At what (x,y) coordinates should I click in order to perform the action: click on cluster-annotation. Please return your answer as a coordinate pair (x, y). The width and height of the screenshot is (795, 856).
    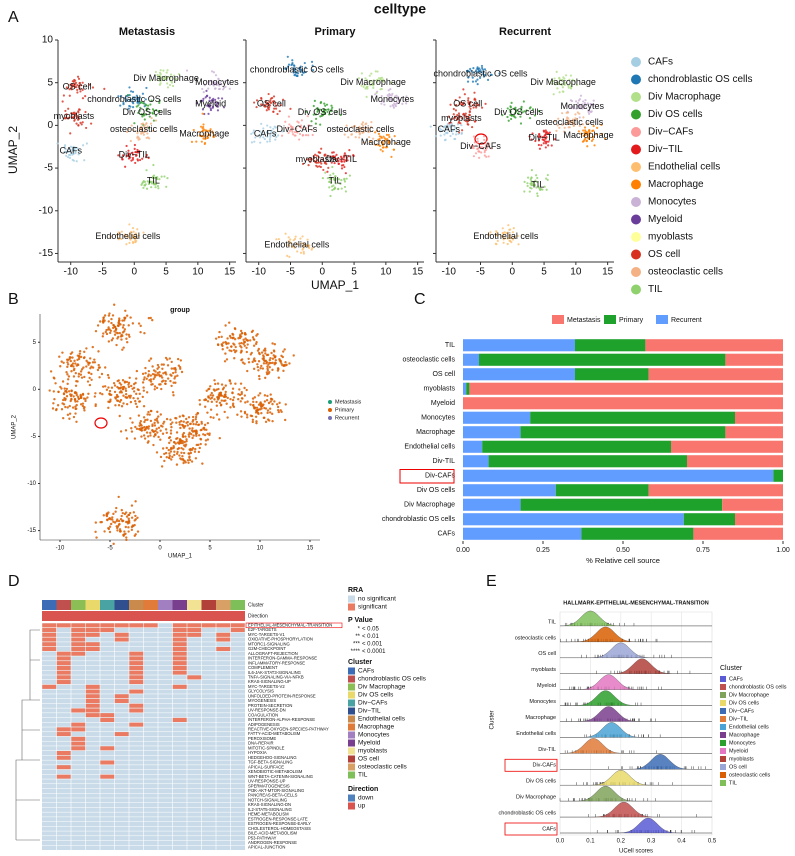
    Looking at the image, I should click on (150, 605).